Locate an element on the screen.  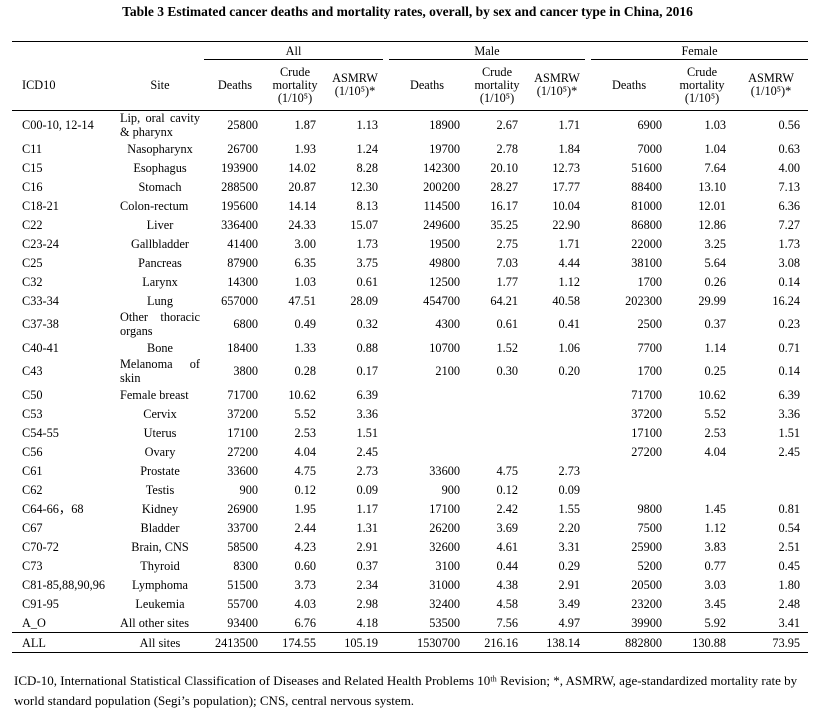
cell-value: 0.23 is located at coordinates (789, 324).